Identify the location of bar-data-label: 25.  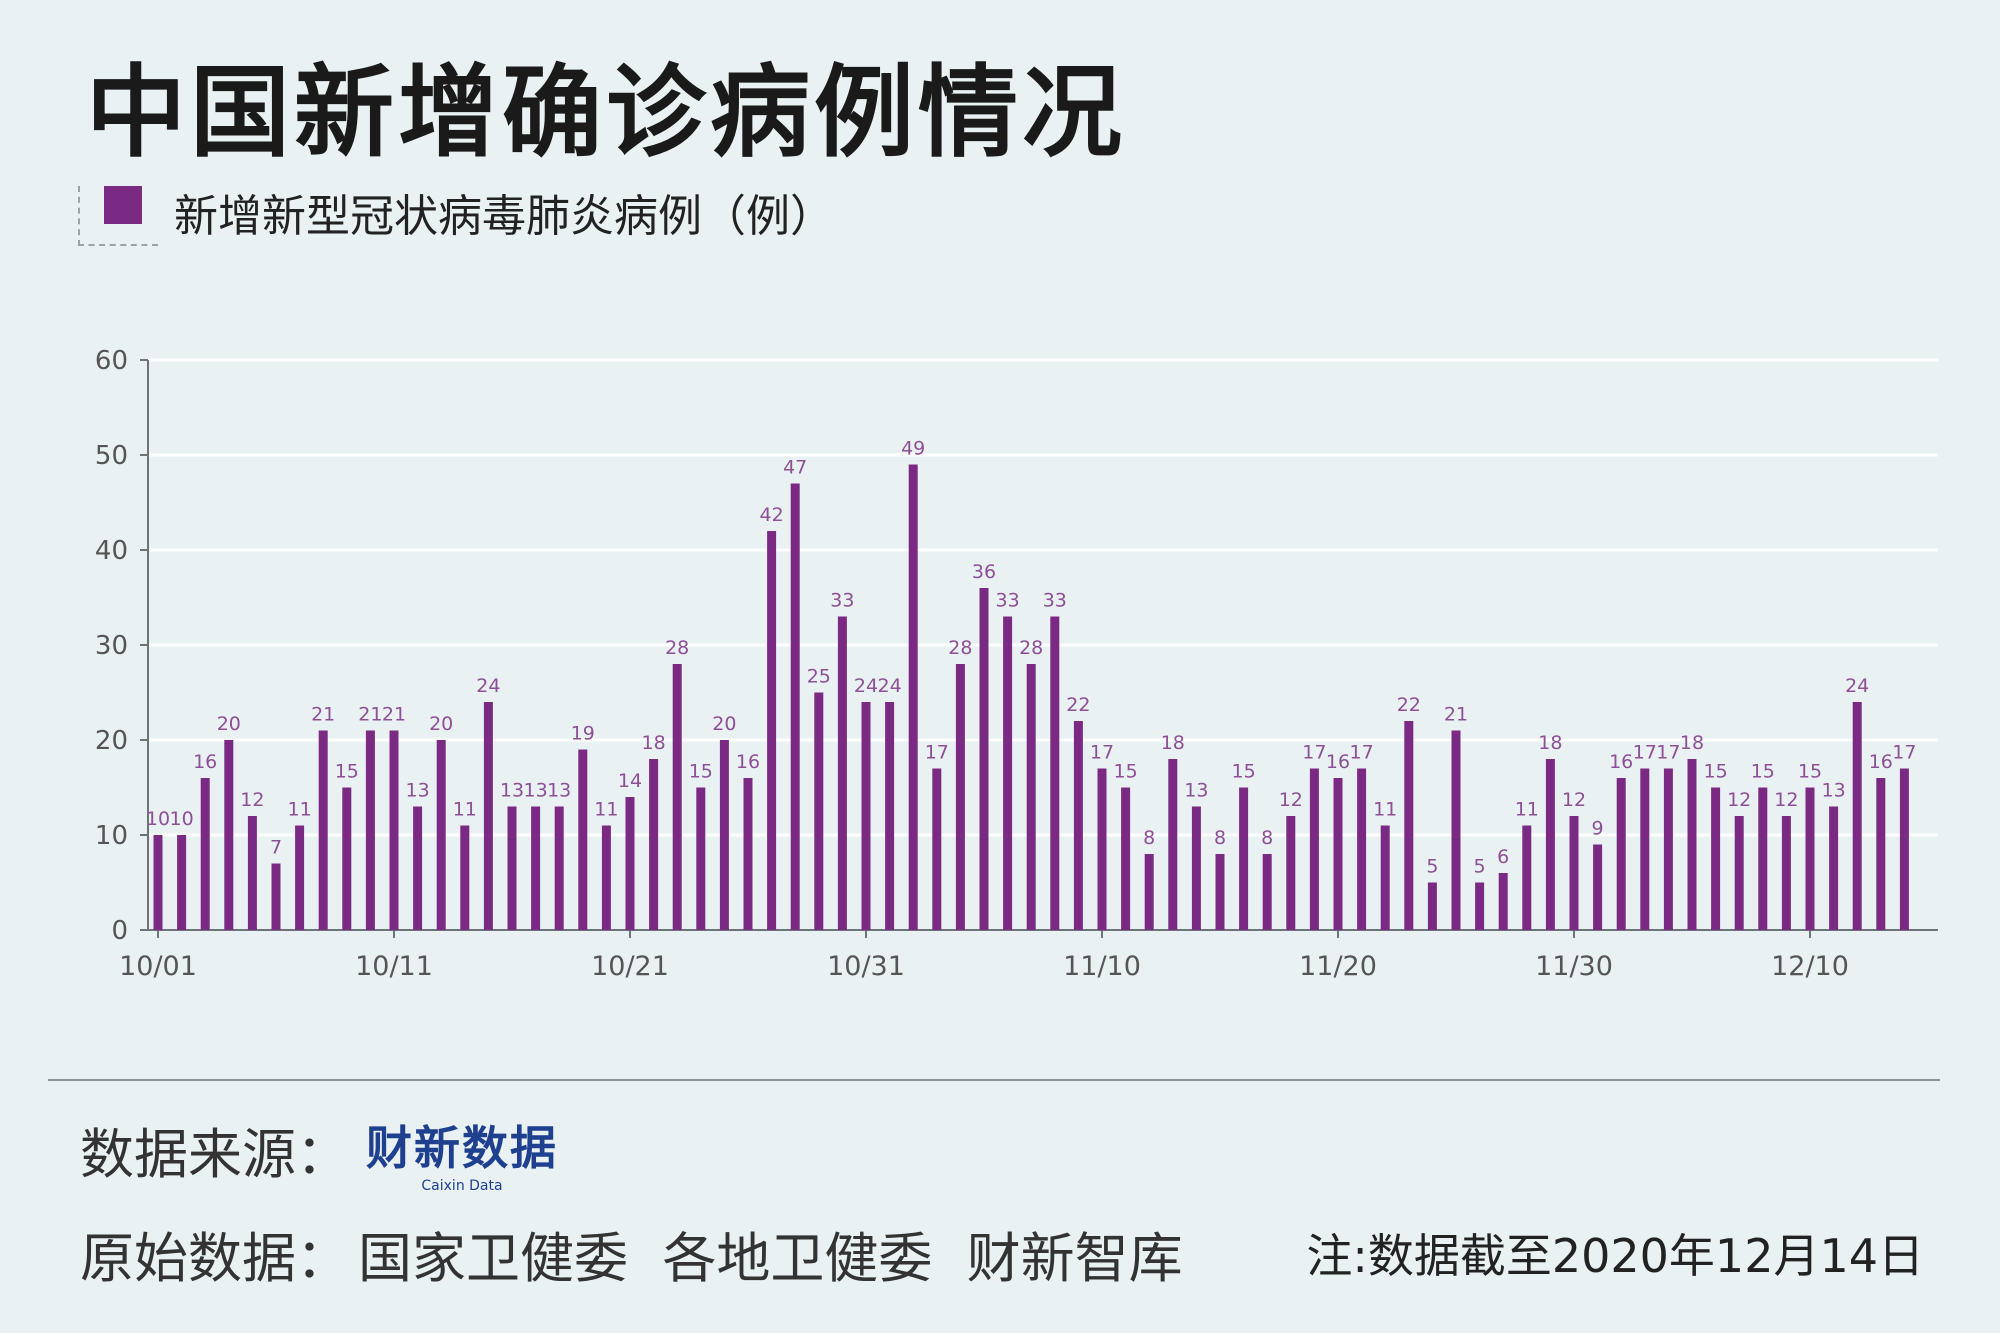
(819, 677).